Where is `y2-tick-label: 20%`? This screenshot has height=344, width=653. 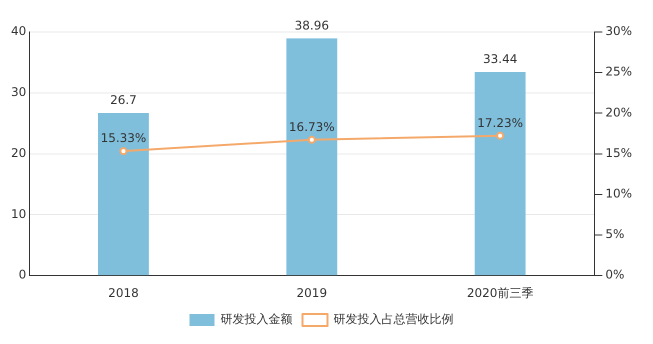
y2-tick-label: 20% is located at coordinates (618, 112).